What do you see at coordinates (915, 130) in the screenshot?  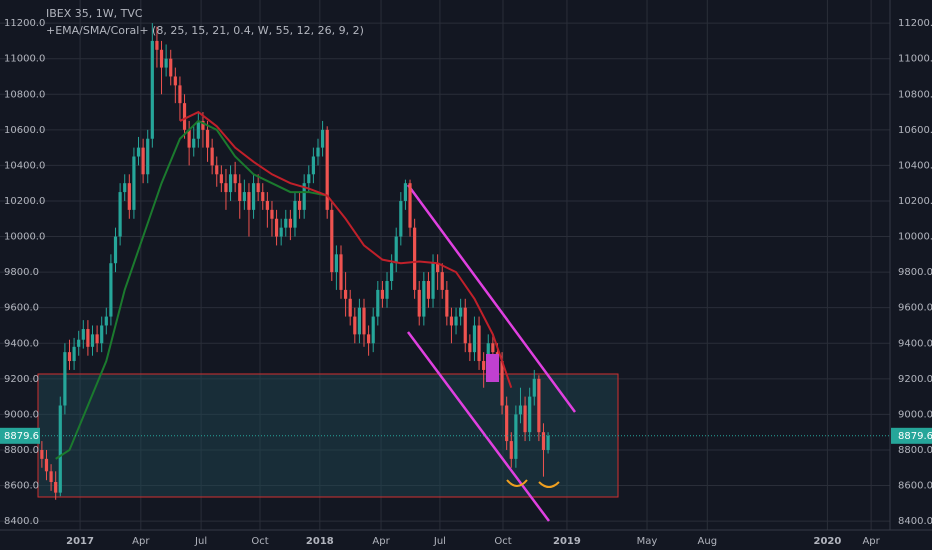 I see `y-tick-label: 10600.0` at bounding box center [915, 130].